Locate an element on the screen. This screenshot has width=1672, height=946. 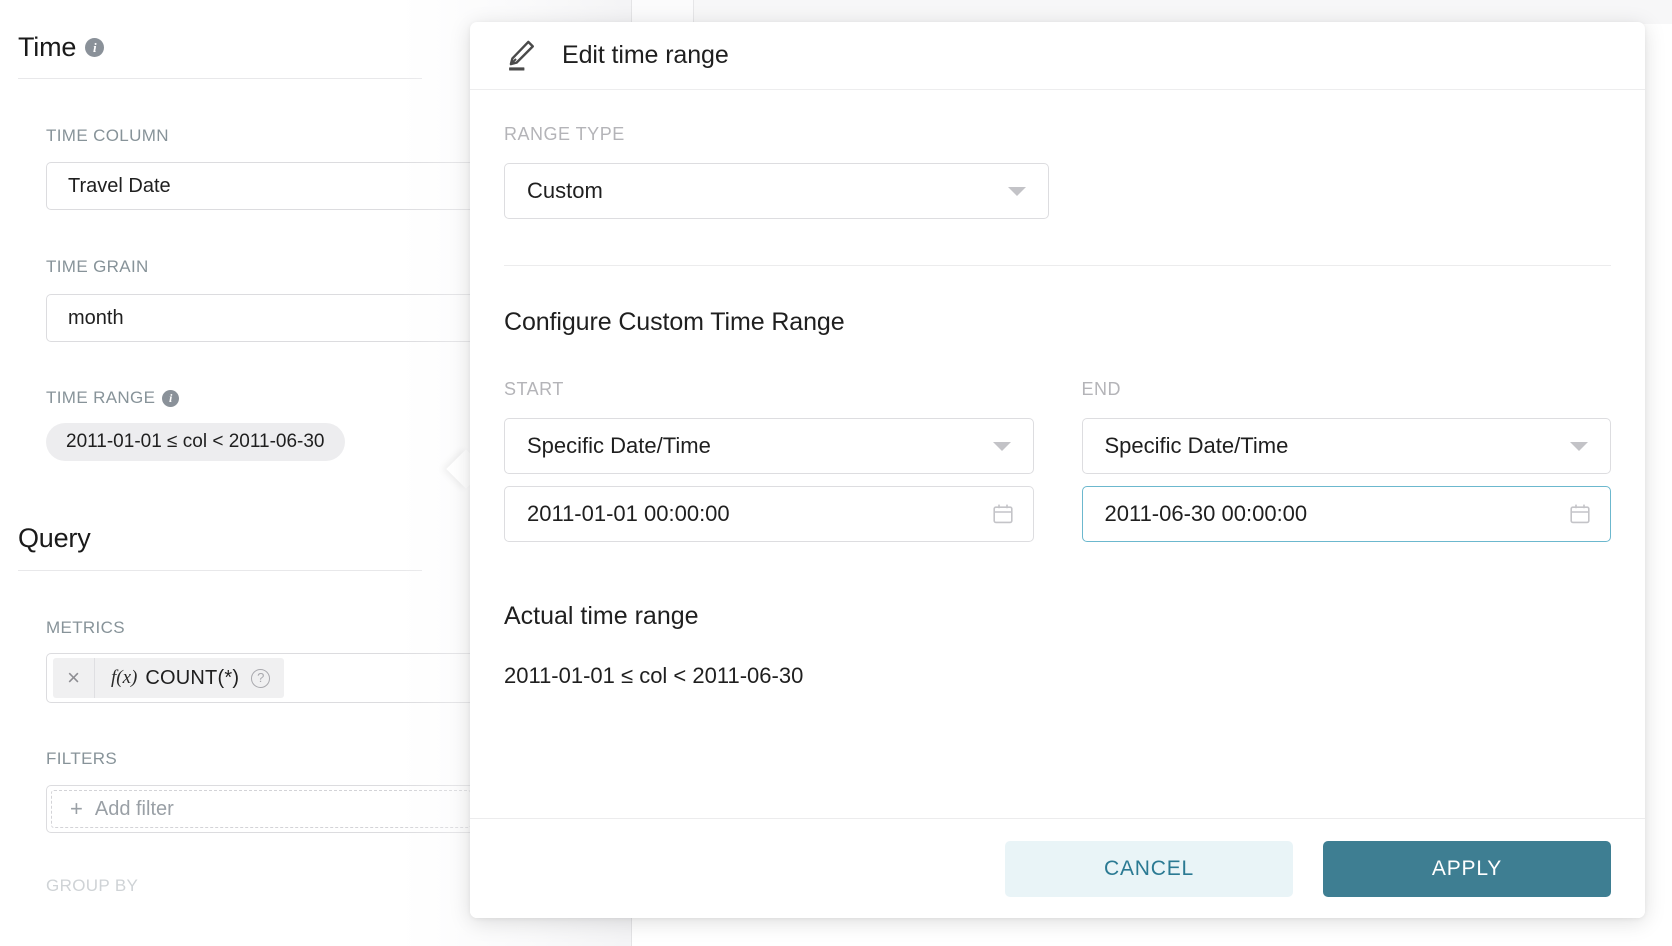
time-column-label-text: TIME COLUMN is located at coordinates (107, 135).